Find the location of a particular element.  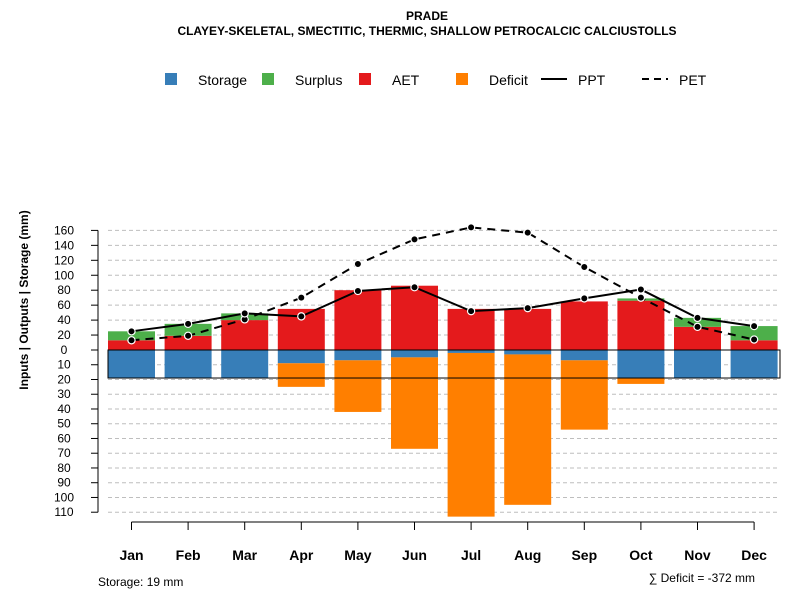

legend-label: AET is located at coordinates (406, 80).